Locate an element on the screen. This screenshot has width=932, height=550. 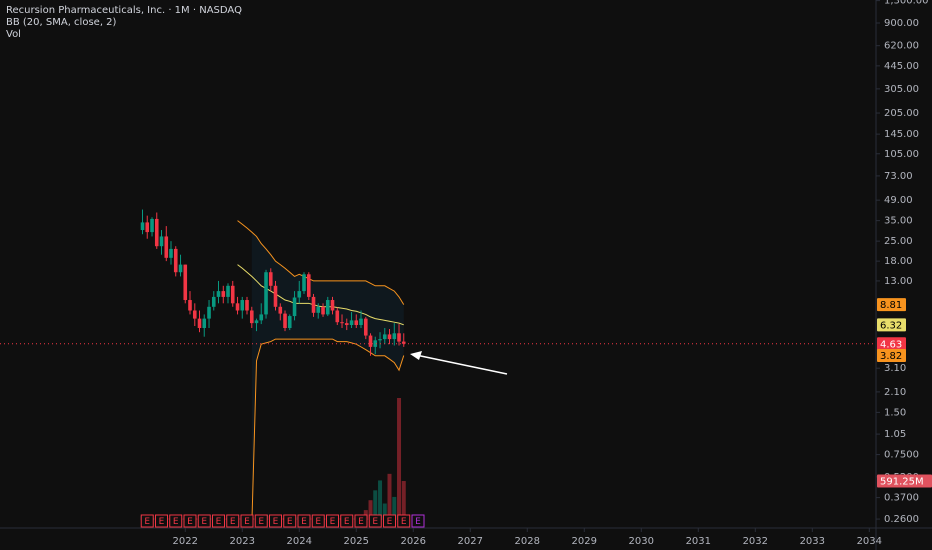
volume-tag: 591.25M is located at coordinates (902, 482).